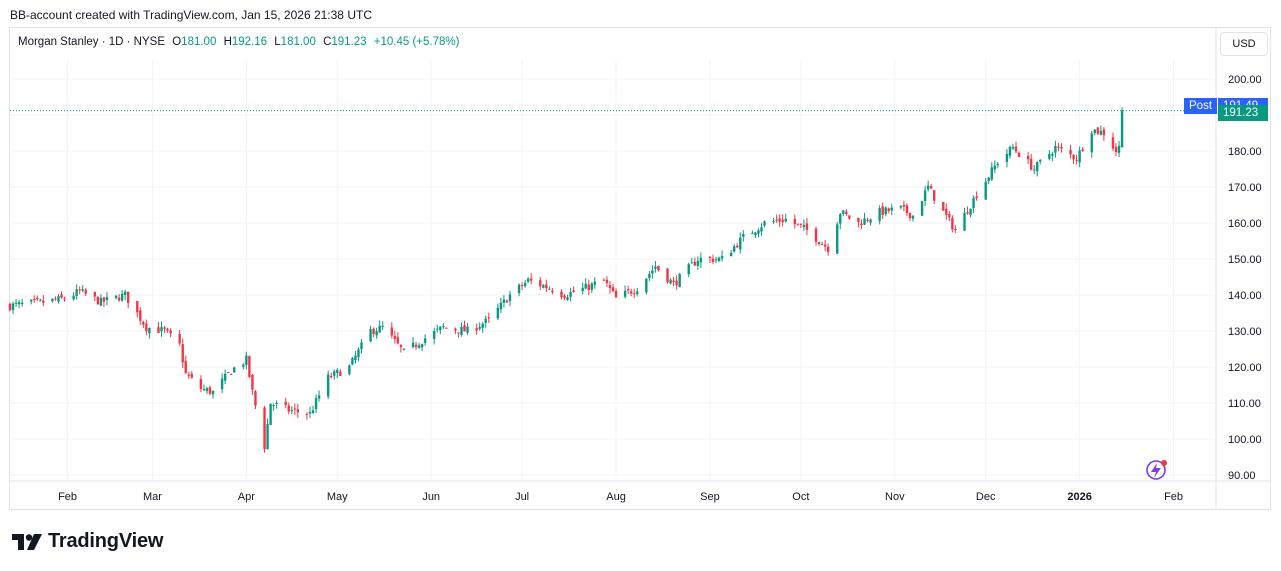  What do you see at coordinates (1245, 224) in the screenshot?
I see `y-tick-label: 160.00` at bounding box center [1245, 224].